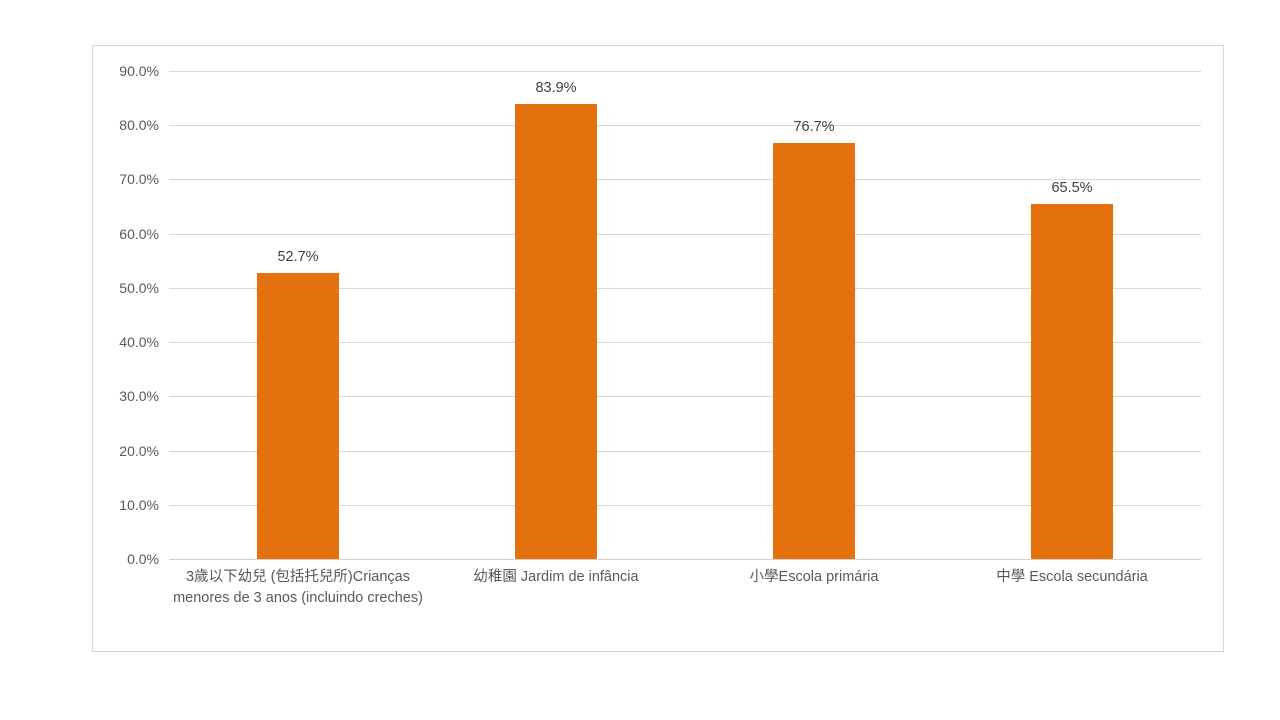 This screenshot has height=720, width=1280. Describe the element at coordinates (139, 450) in the screenshot. I see `y-tick-label: 20.0%` at that location.